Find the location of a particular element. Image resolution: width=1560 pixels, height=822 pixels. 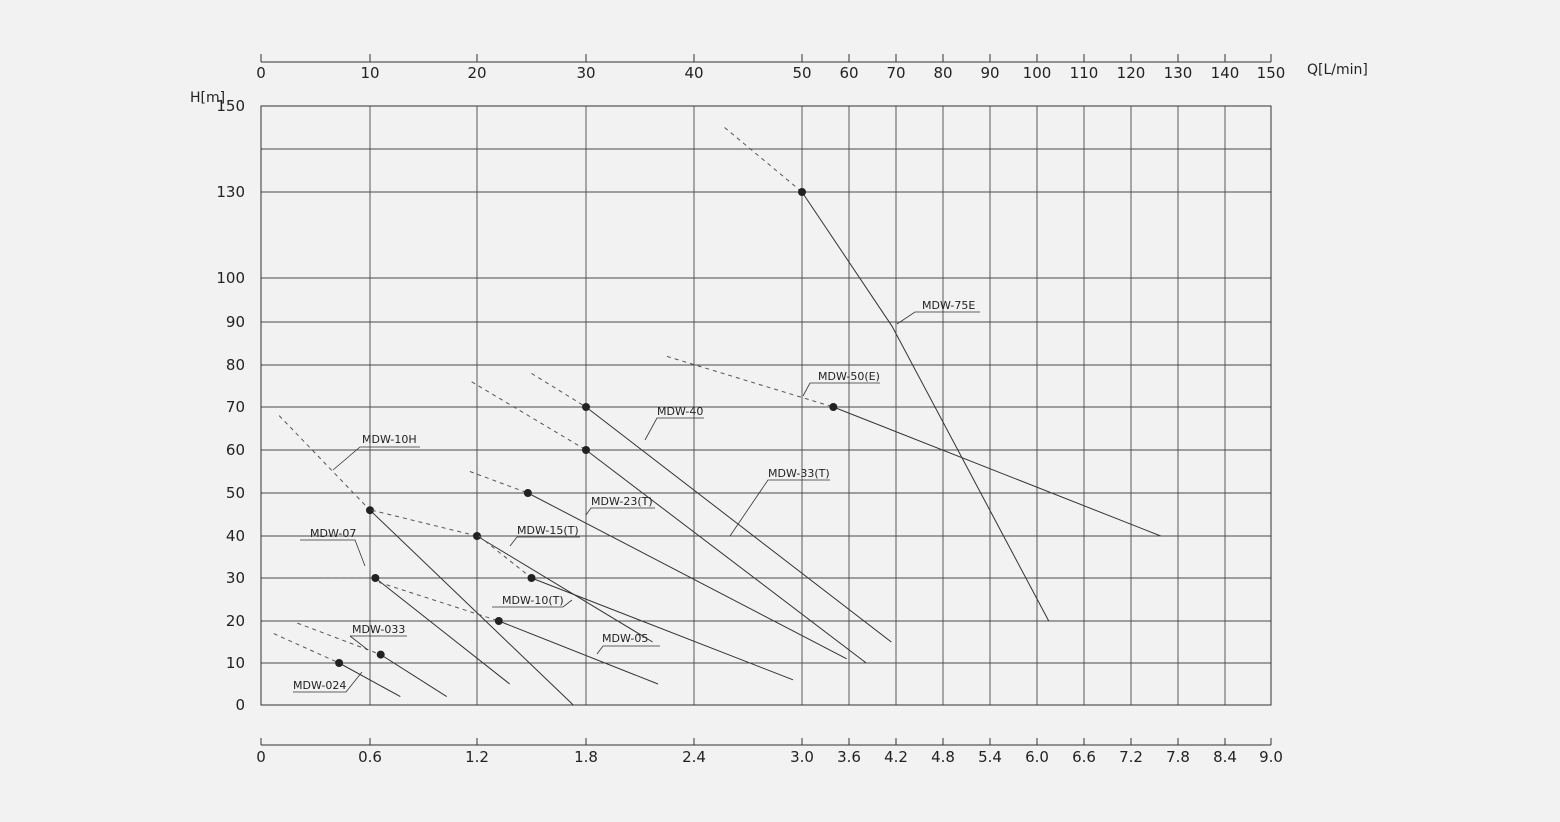

duty-point-mdw-75e is located at coordinates (802, 192).